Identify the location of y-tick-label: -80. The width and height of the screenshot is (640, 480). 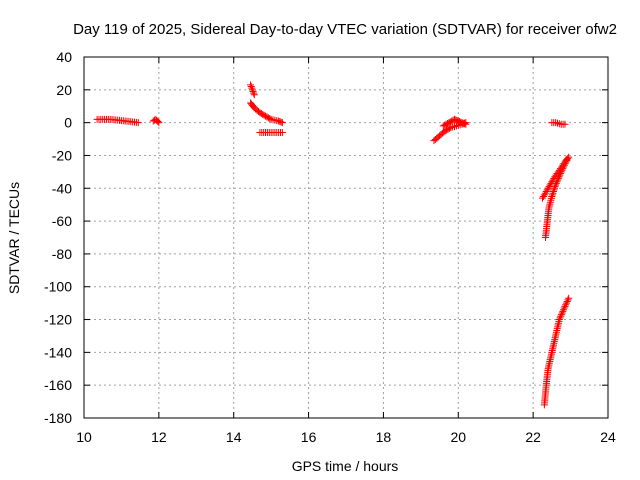
(62, 254).